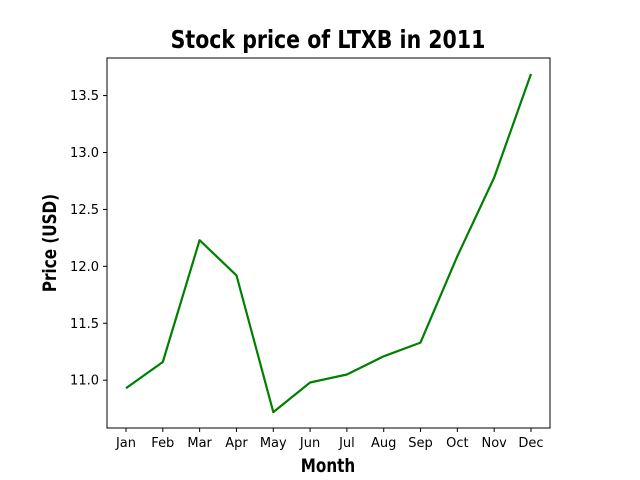  What do you see at coordinates (309, 443) in the screenshot?
I see `x-tick-label: Jun` at bounding box center [309, 443].